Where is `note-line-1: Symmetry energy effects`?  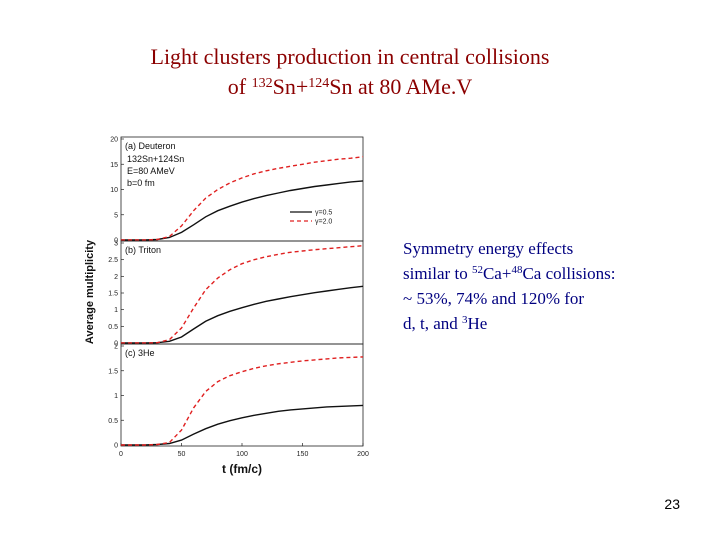 note-line-1: Symmetry energy effects is located at coordinates (488, 248).